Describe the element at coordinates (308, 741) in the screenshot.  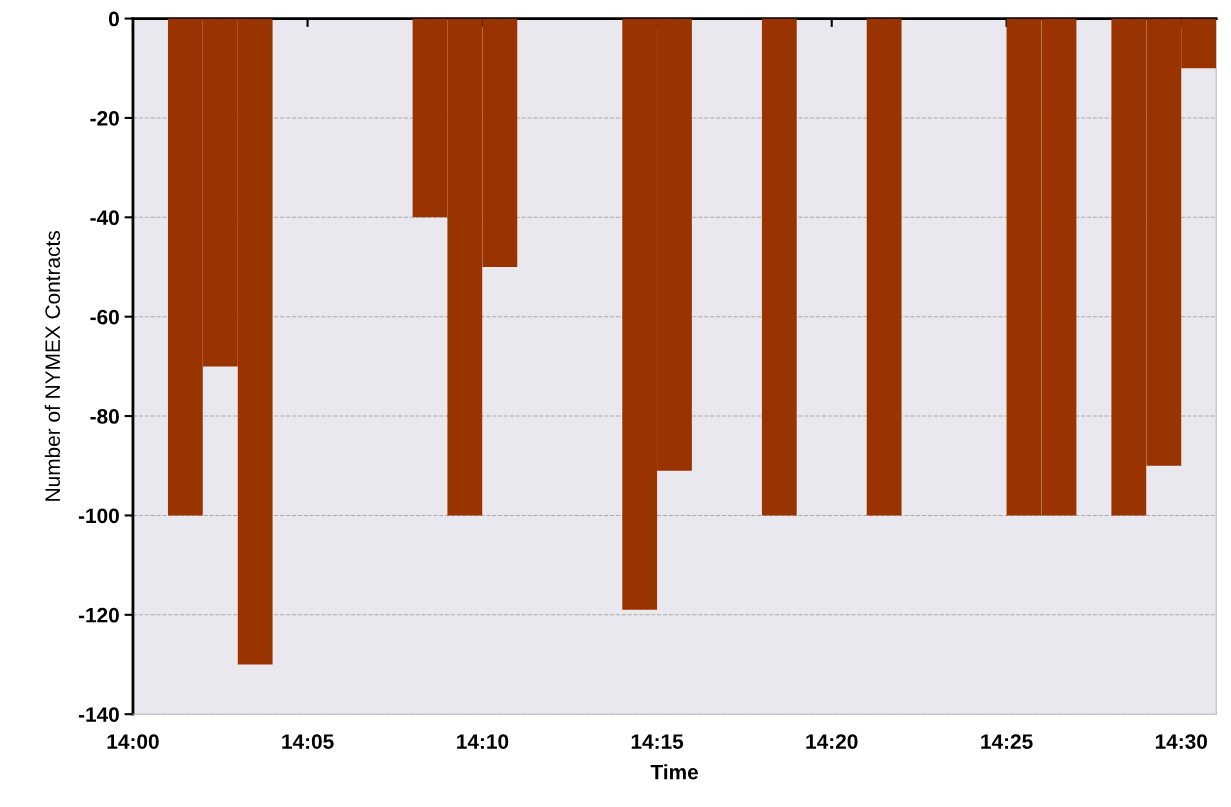
I see `x-tick-label: 14:05` at that location.